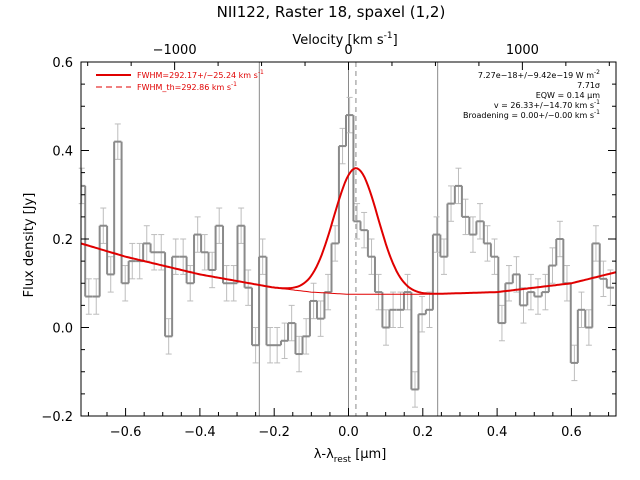 The image size is (640, 480). Describe the element at coordinates (274, 432) in the screenshot. I see `x-tick-label: −0.2` at that location.